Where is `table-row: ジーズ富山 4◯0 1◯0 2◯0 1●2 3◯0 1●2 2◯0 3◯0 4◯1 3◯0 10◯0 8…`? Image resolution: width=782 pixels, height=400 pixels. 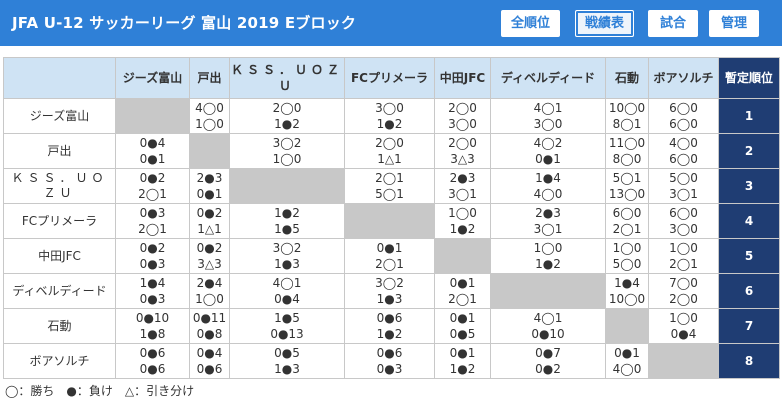 table-row: ジーズ富山 4◯0 1◯0 2◯0 1●2 3◯0 1●2 2◯0 3◯0 4◯1 3◯0 10◯0 8… is located at coordinates (391, 116).